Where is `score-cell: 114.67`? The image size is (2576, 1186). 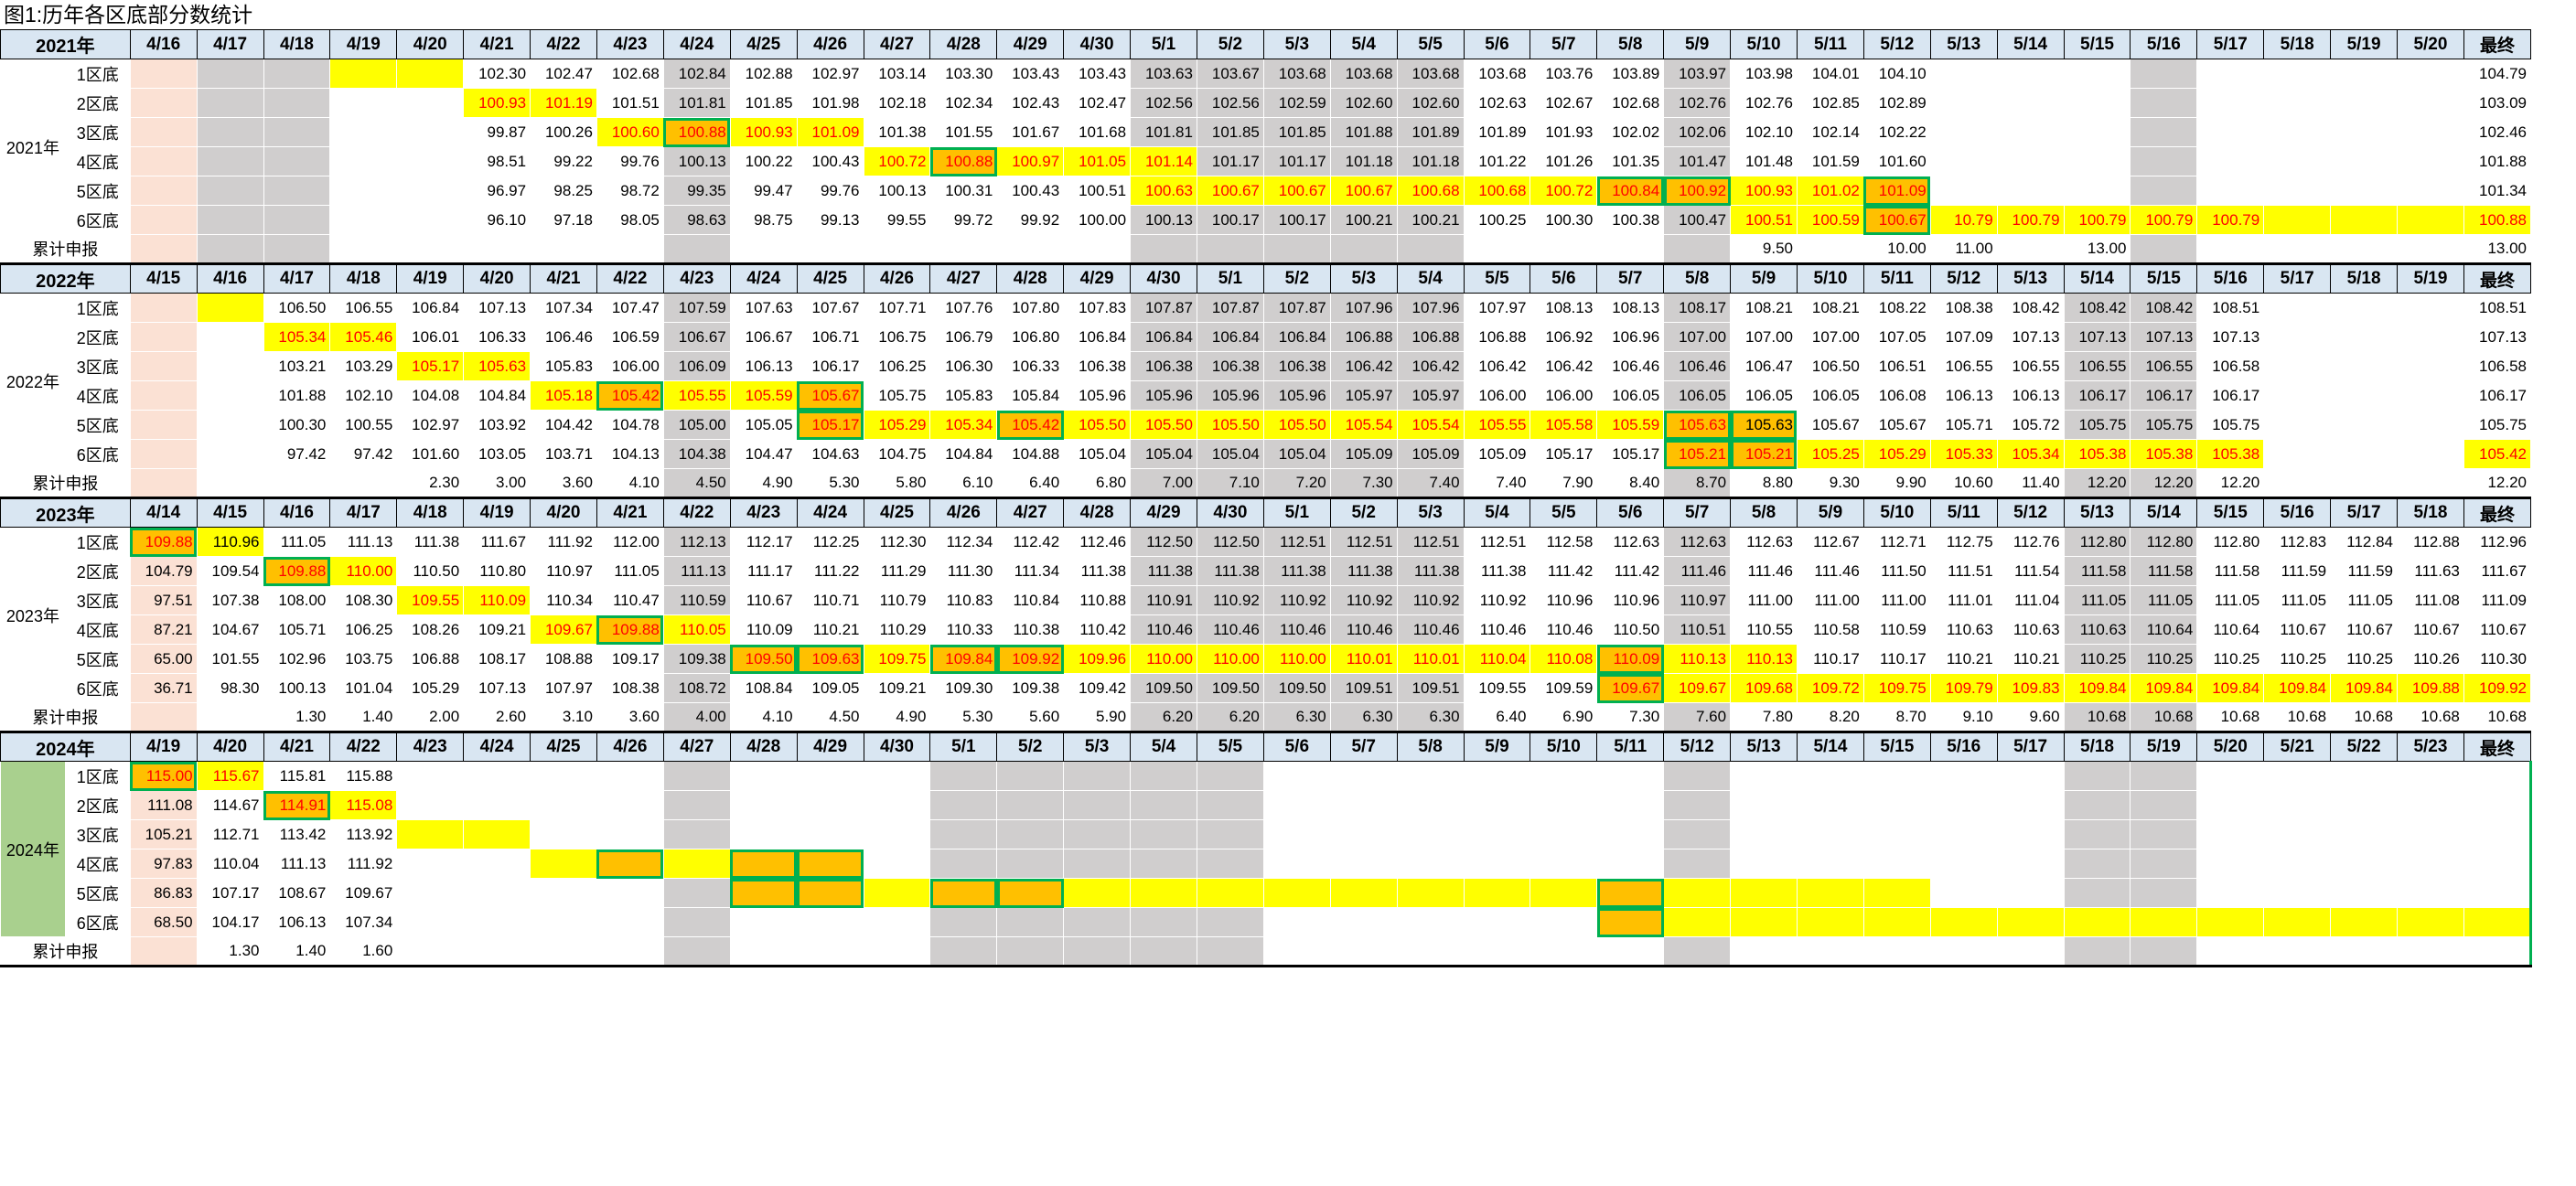 score-cell: 114.67 is located at coordinates (236, 805).